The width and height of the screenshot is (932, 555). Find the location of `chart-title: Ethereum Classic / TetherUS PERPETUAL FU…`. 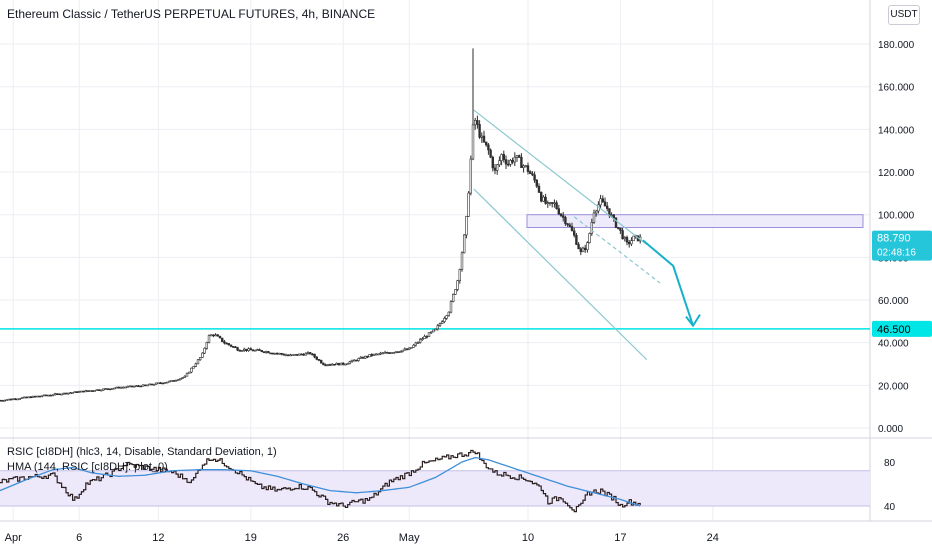

chart-title: Ethereum Classic / TetherUS PERPETUAL FU… is located at coordinates (191, 14).